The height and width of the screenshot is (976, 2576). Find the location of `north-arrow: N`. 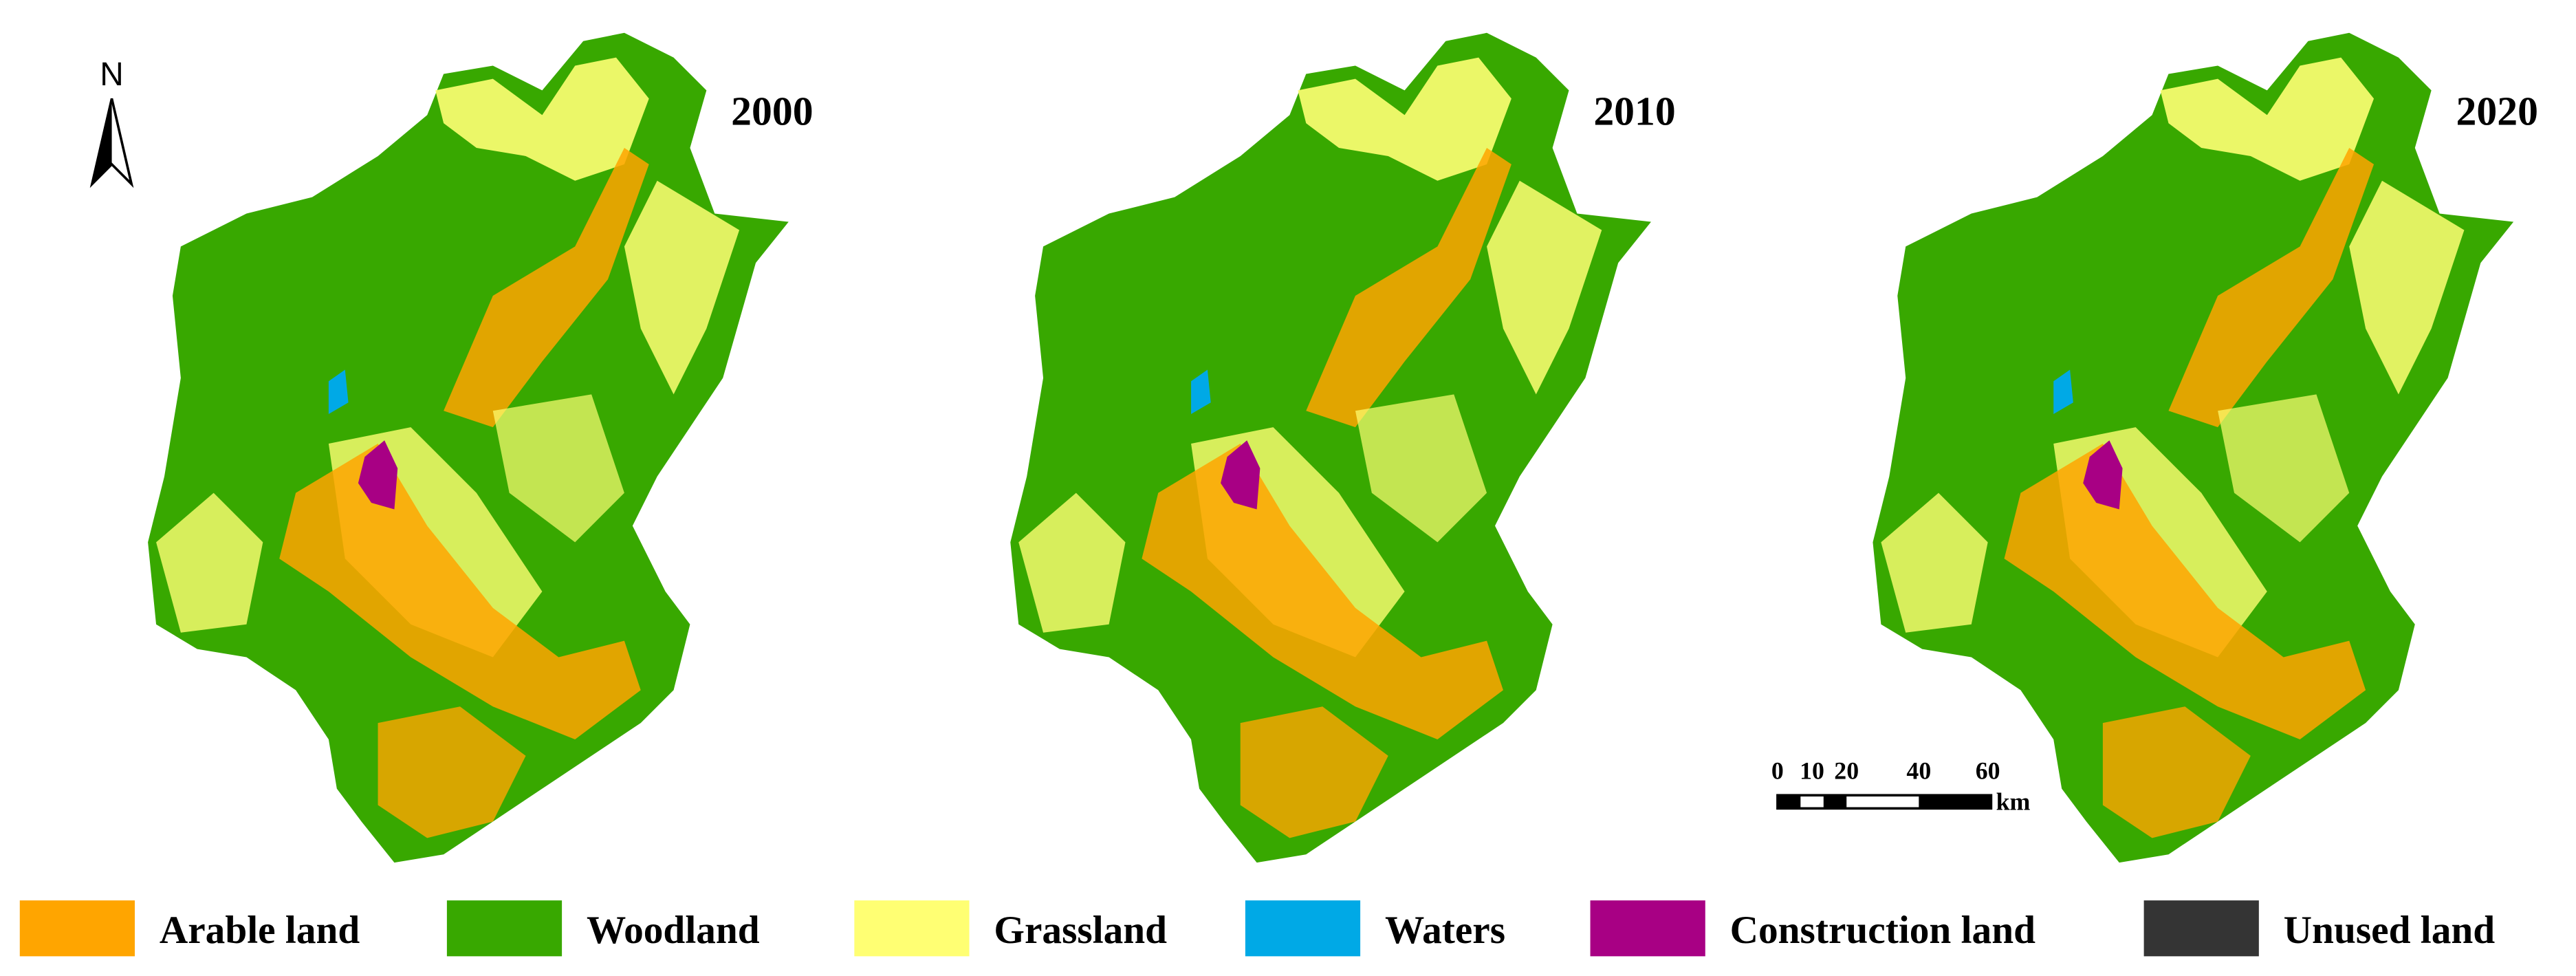

north-arrow: N is located at coordinates (112, 121).